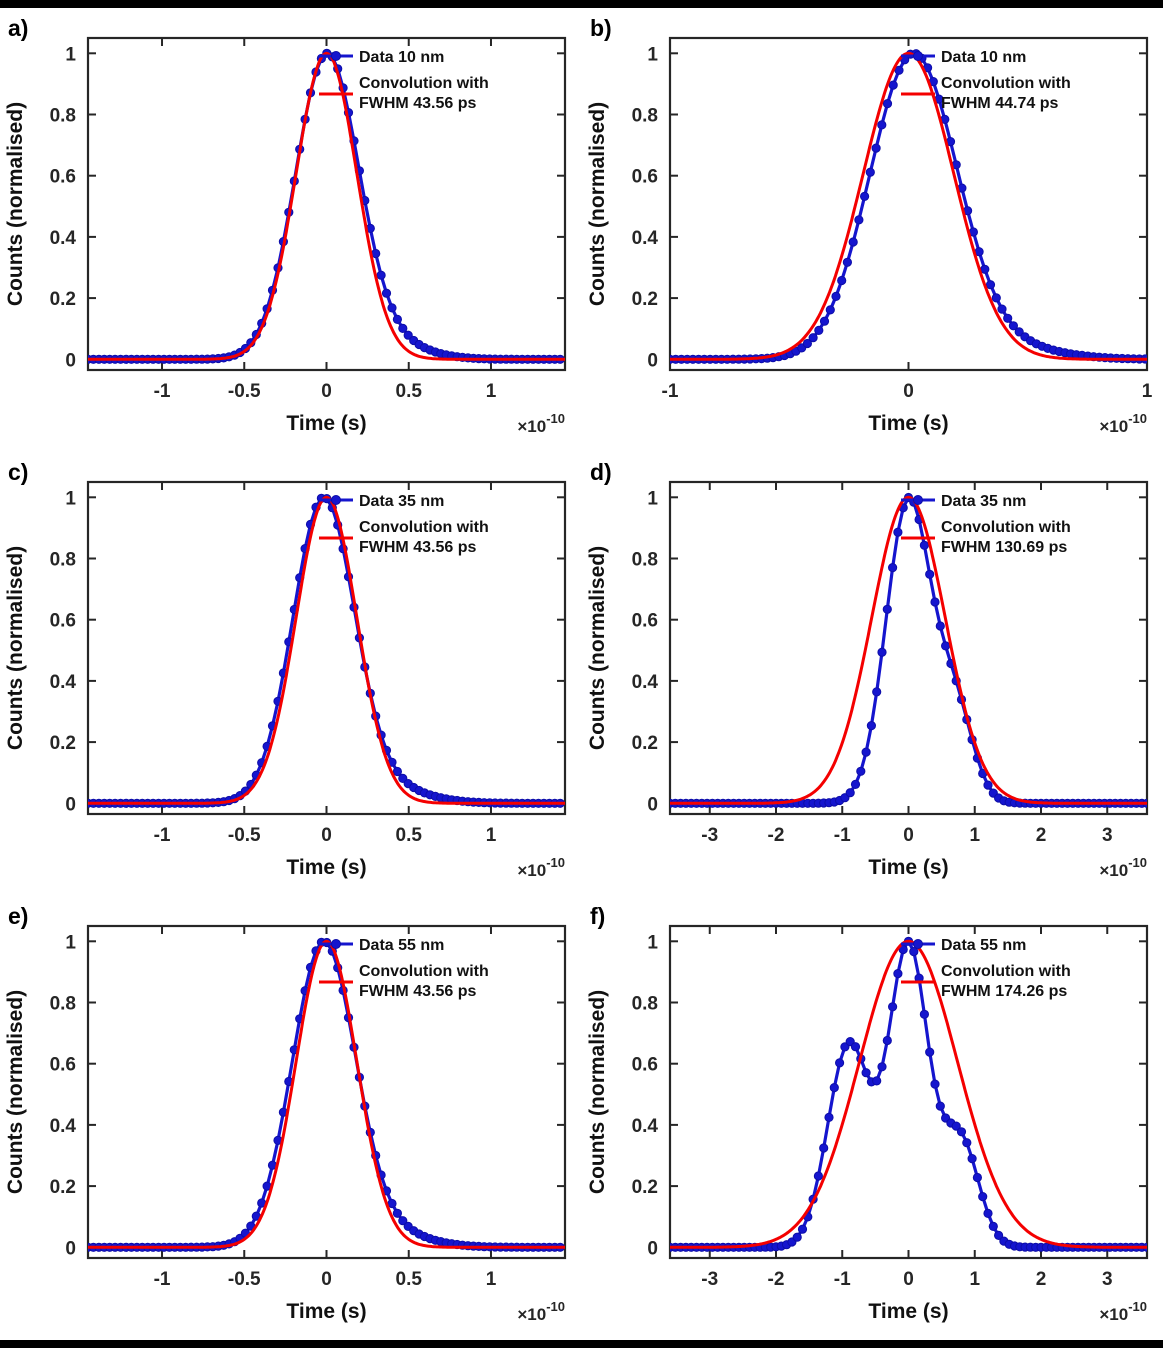 The width and height of the screenshot is (1163, 1348). I want to click on y-axis-label: Counts (normalised), so click(15, 648).